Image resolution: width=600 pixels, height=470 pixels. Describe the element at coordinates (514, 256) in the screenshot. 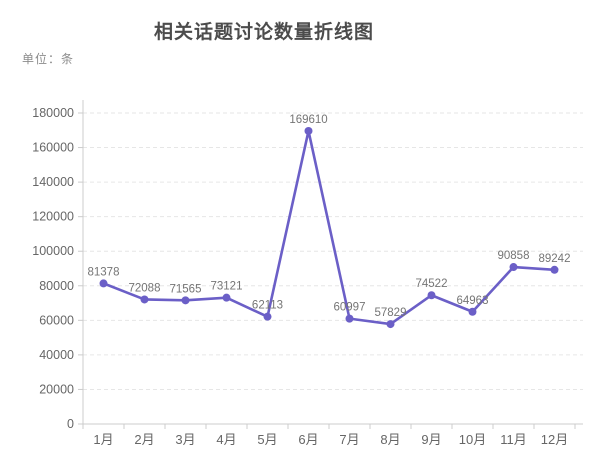

I see `data-point-label: 90858` at that location.